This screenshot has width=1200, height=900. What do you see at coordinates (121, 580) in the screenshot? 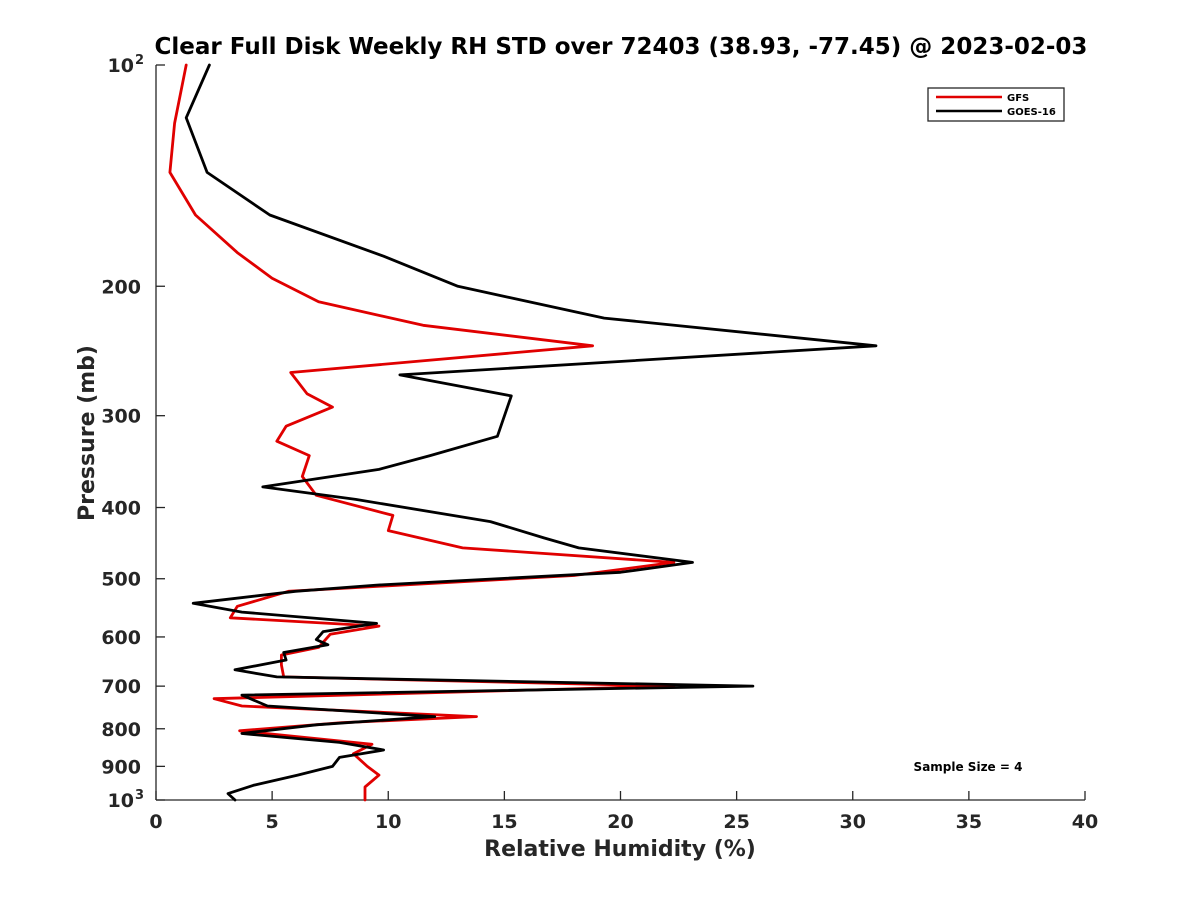
I see `y-tick-label: 500` at bounding box center [121, 580].